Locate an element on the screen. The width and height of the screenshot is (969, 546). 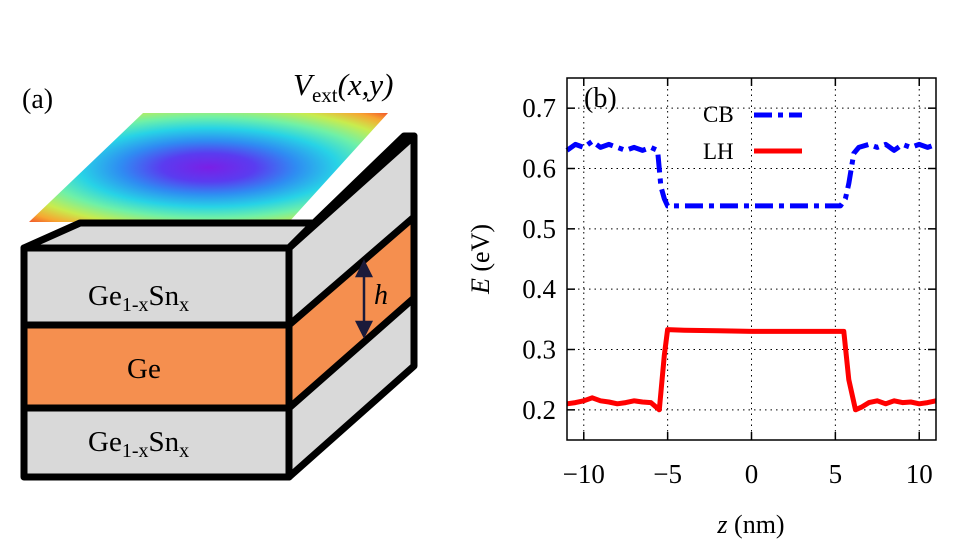
layer-top-alloy is located at coordinates (156, 286).